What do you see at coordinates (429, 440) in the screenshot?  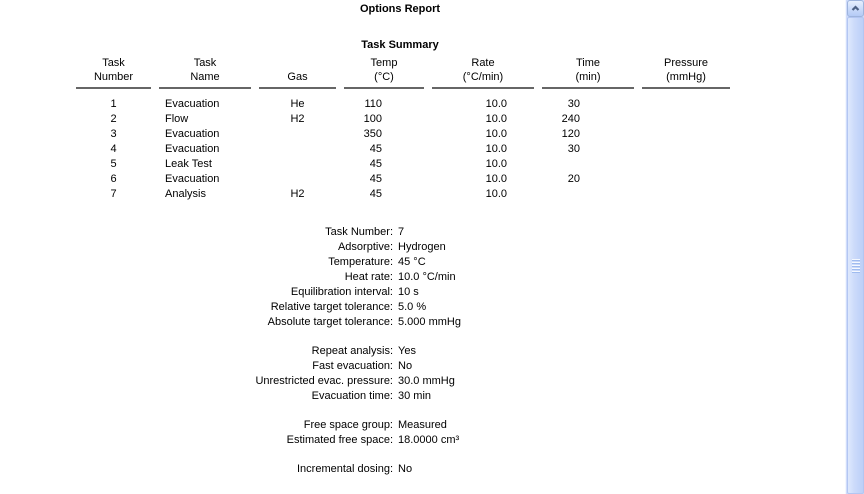 I see `detail-value: 18.0000 cm³` at bounding box center [429, 440].